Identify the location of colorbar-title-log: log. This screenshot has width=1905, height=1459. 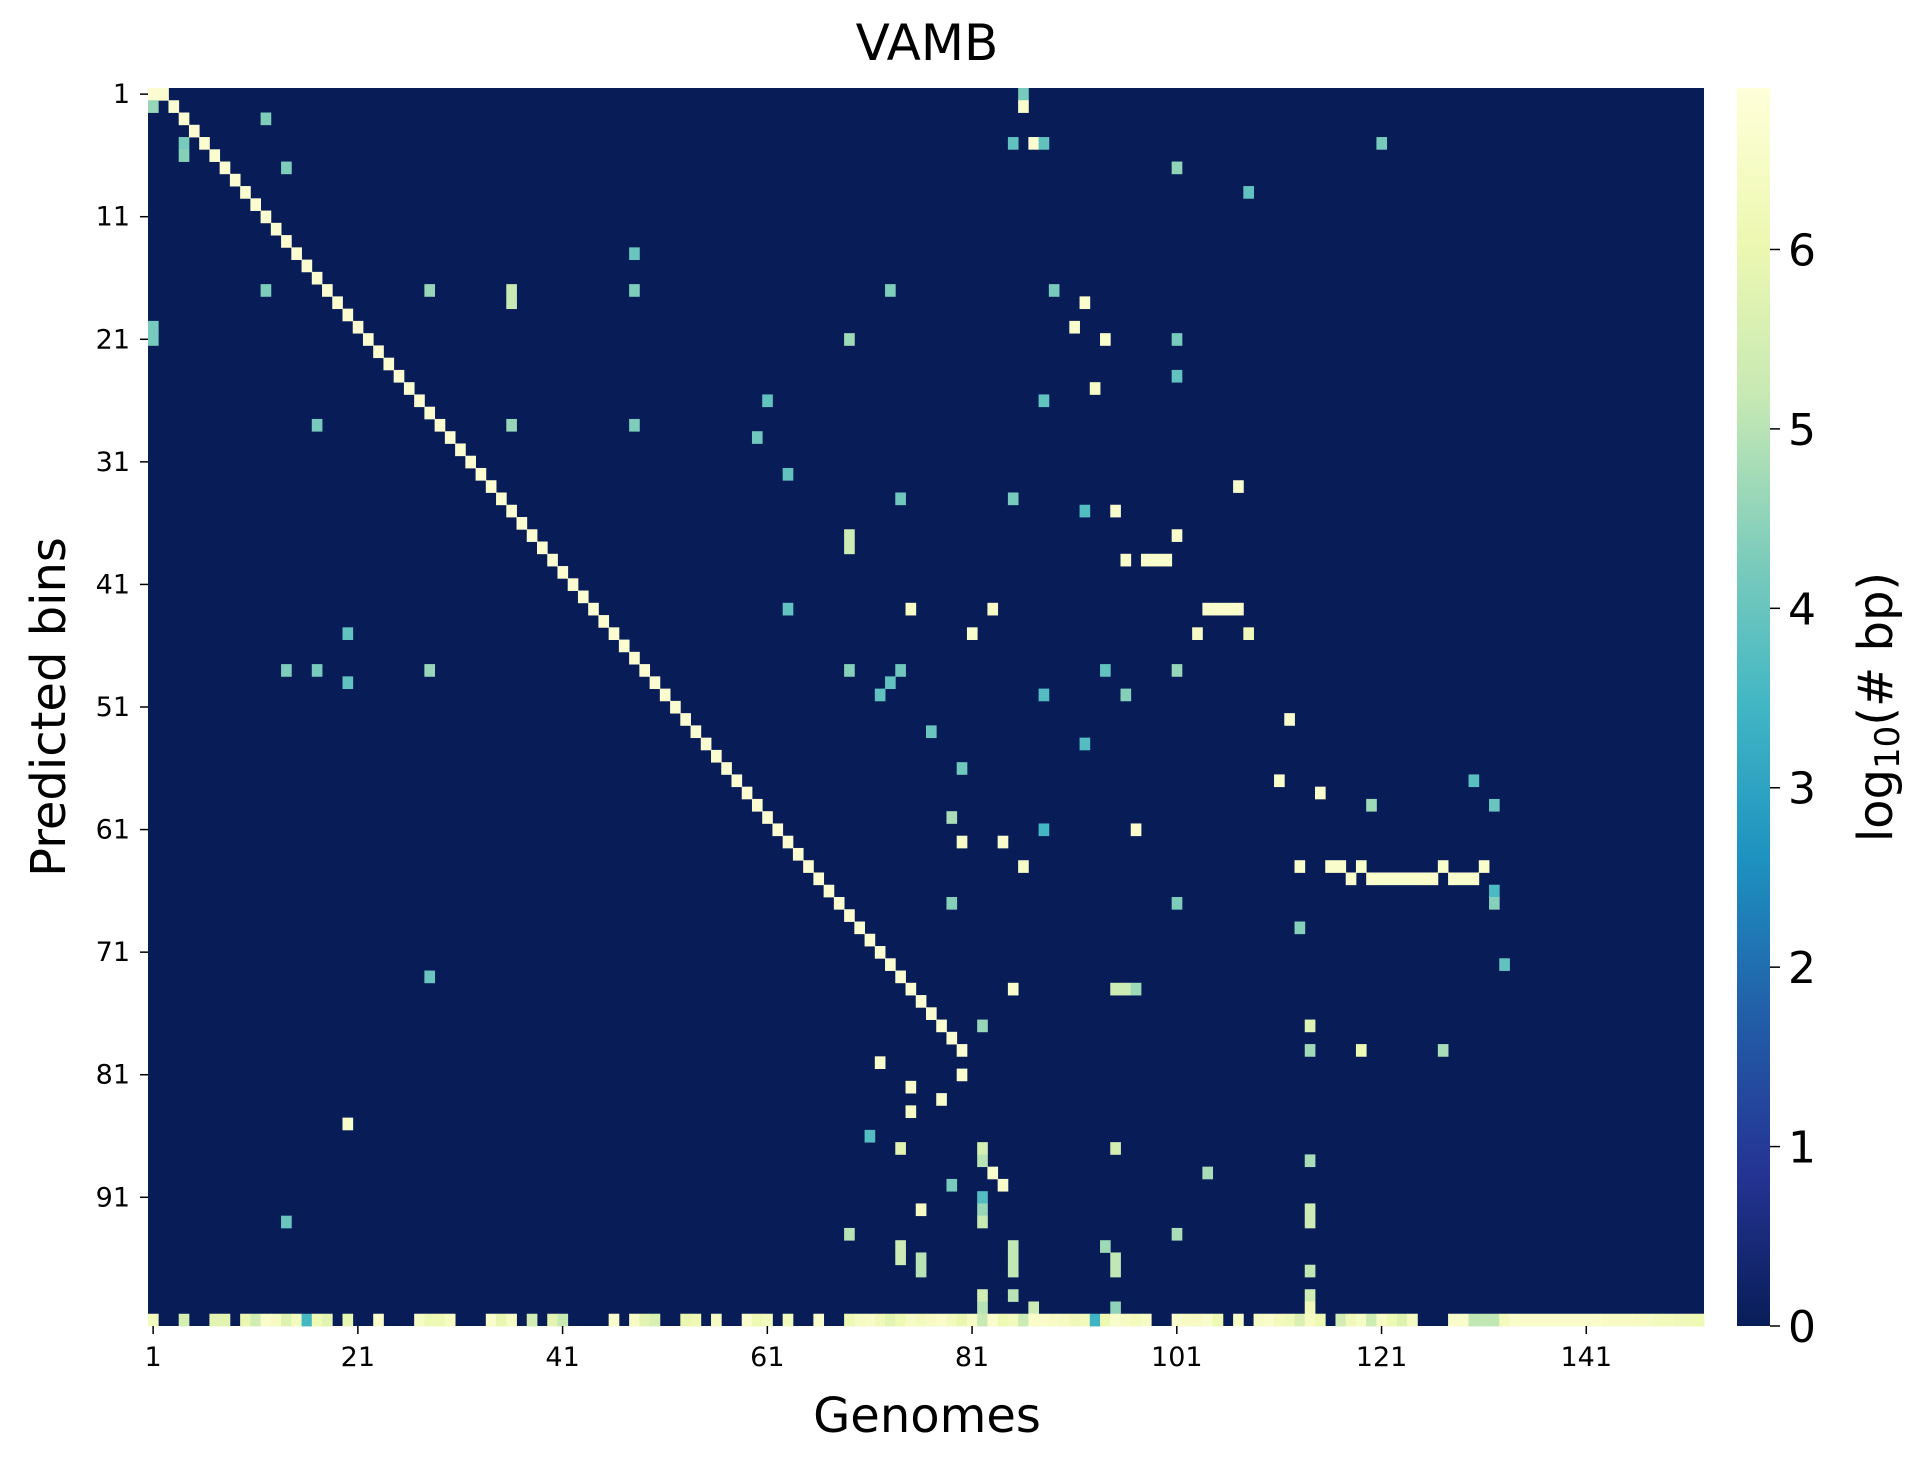
(1876, 805).